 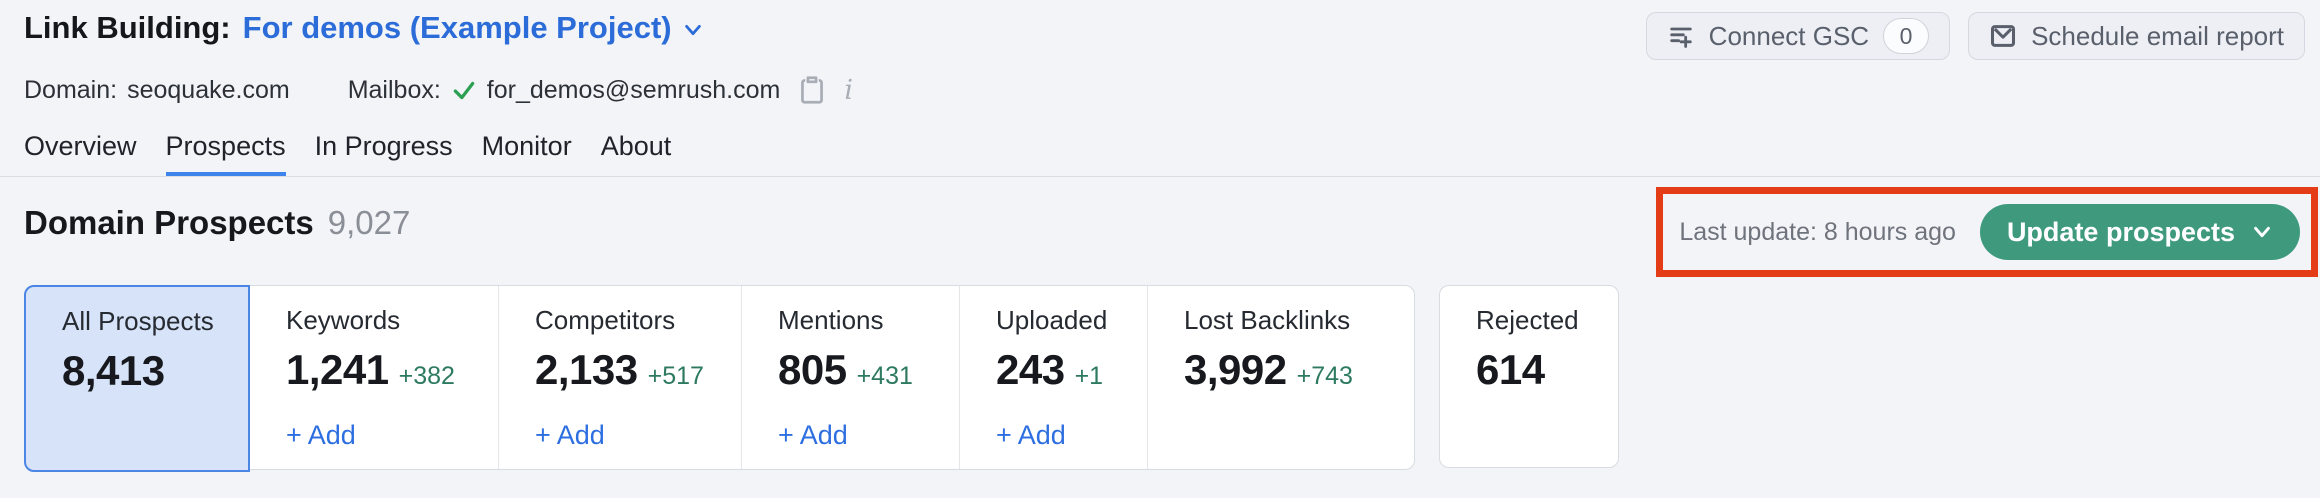 I want to click on add-keywords-button: + Add, so click(x=321, y=435).